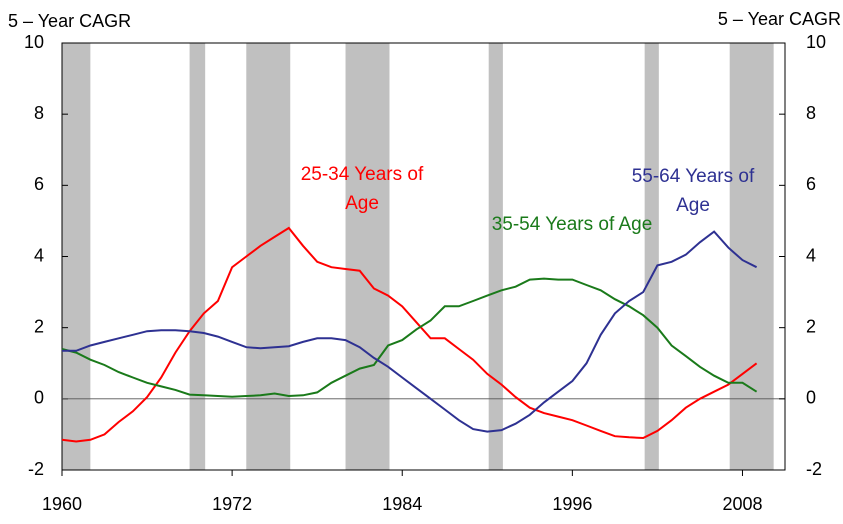 The image size is (843, 524). What do you see at coordinates (39, 184) in the screenshot?
I see `y-tick-label: 6` at bounding box center [39, 184].